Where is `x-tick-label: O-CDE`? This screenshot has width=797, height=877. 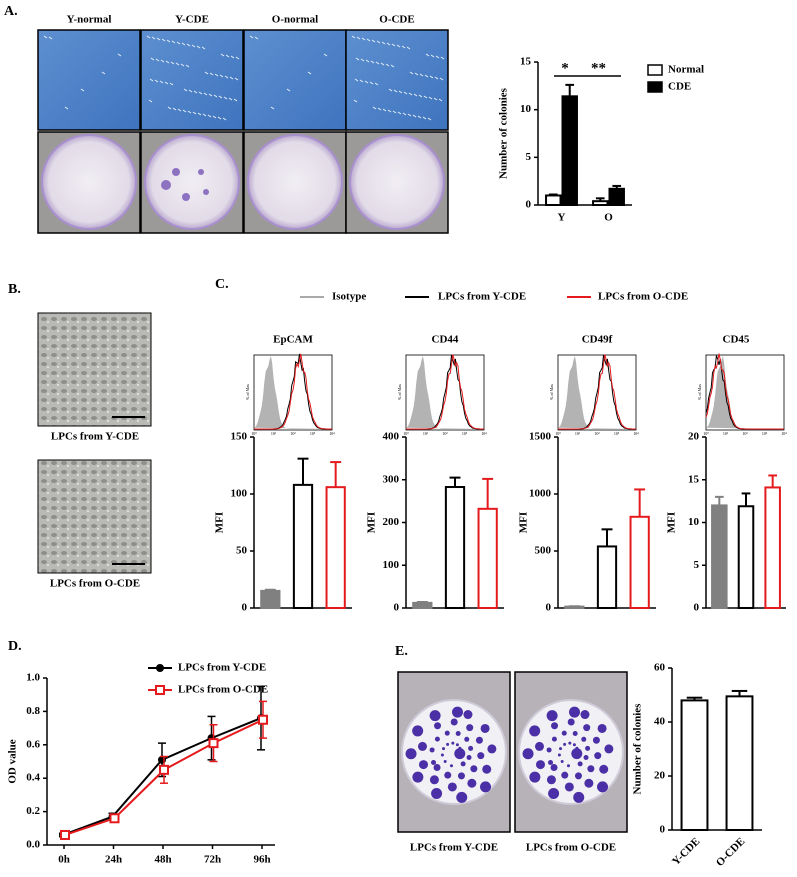
x-tick-label: O-CDE is located at coordinates (731, 852).